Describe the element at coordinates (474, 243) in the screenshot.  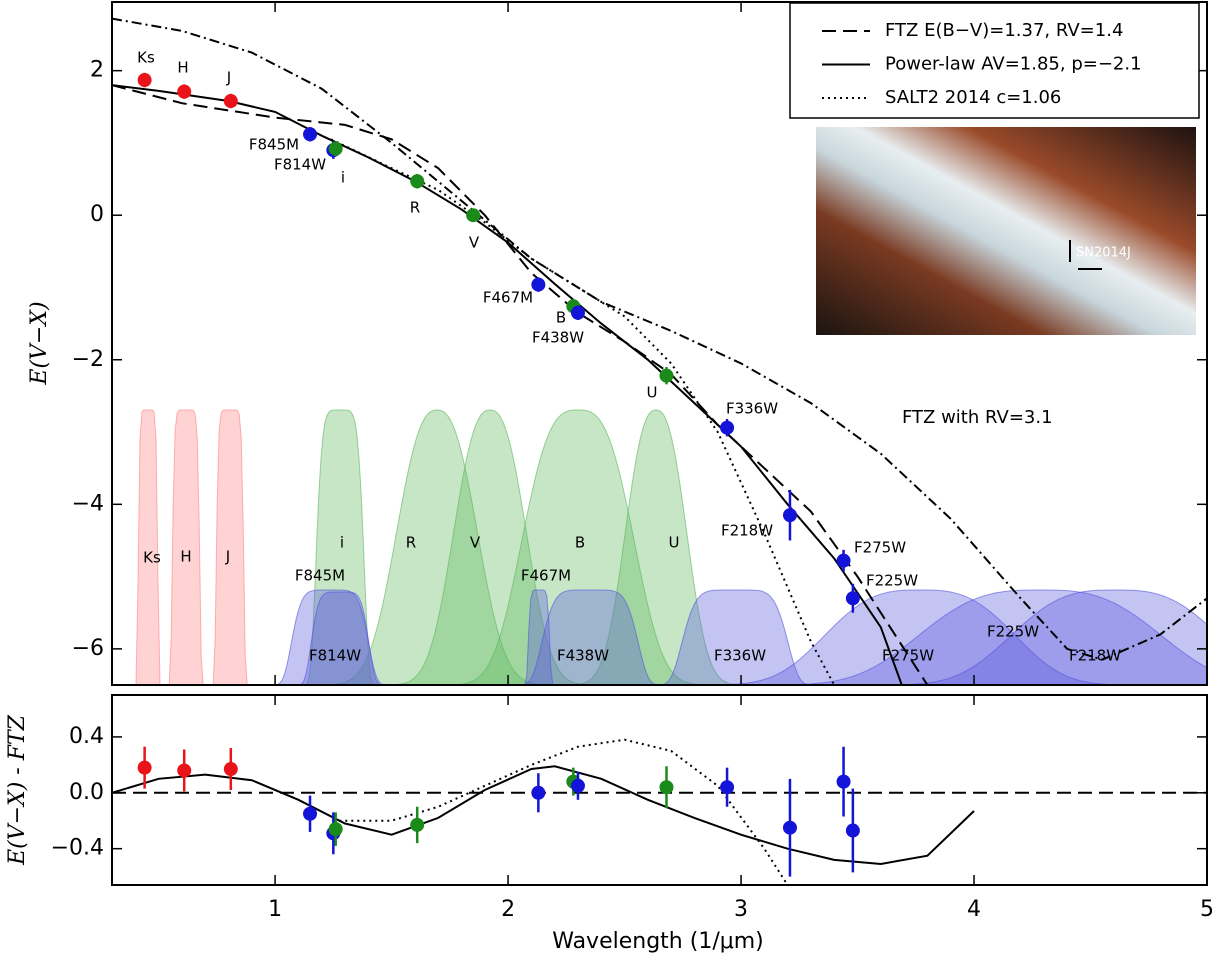
I see `point-label: V` at that location.